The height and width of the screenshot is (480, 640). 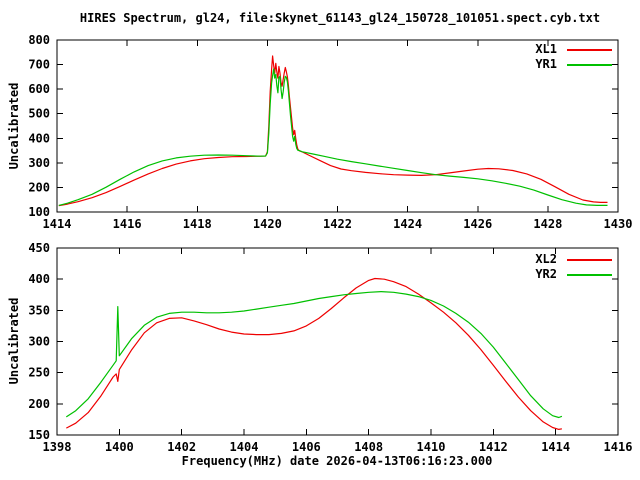 I want to click on x-tick-label: 1422, so click(x=337, y=224).